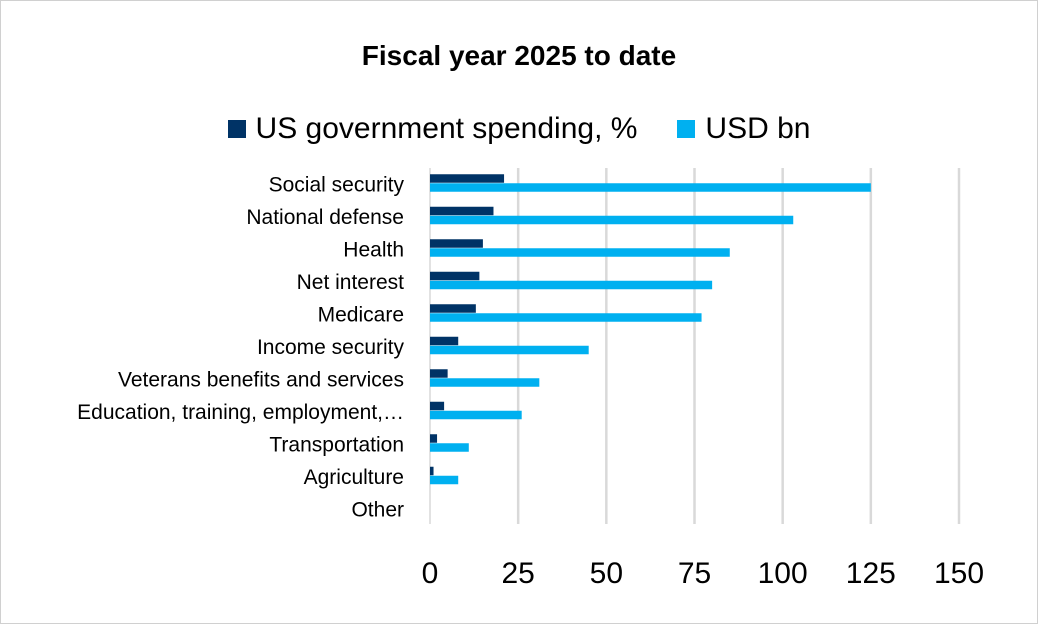 This screenshot has width=1038, height=624. Describe the element at coordinates (261, 379) in the screenshot. I see `category-label: Veterans benefits and services` at that location.